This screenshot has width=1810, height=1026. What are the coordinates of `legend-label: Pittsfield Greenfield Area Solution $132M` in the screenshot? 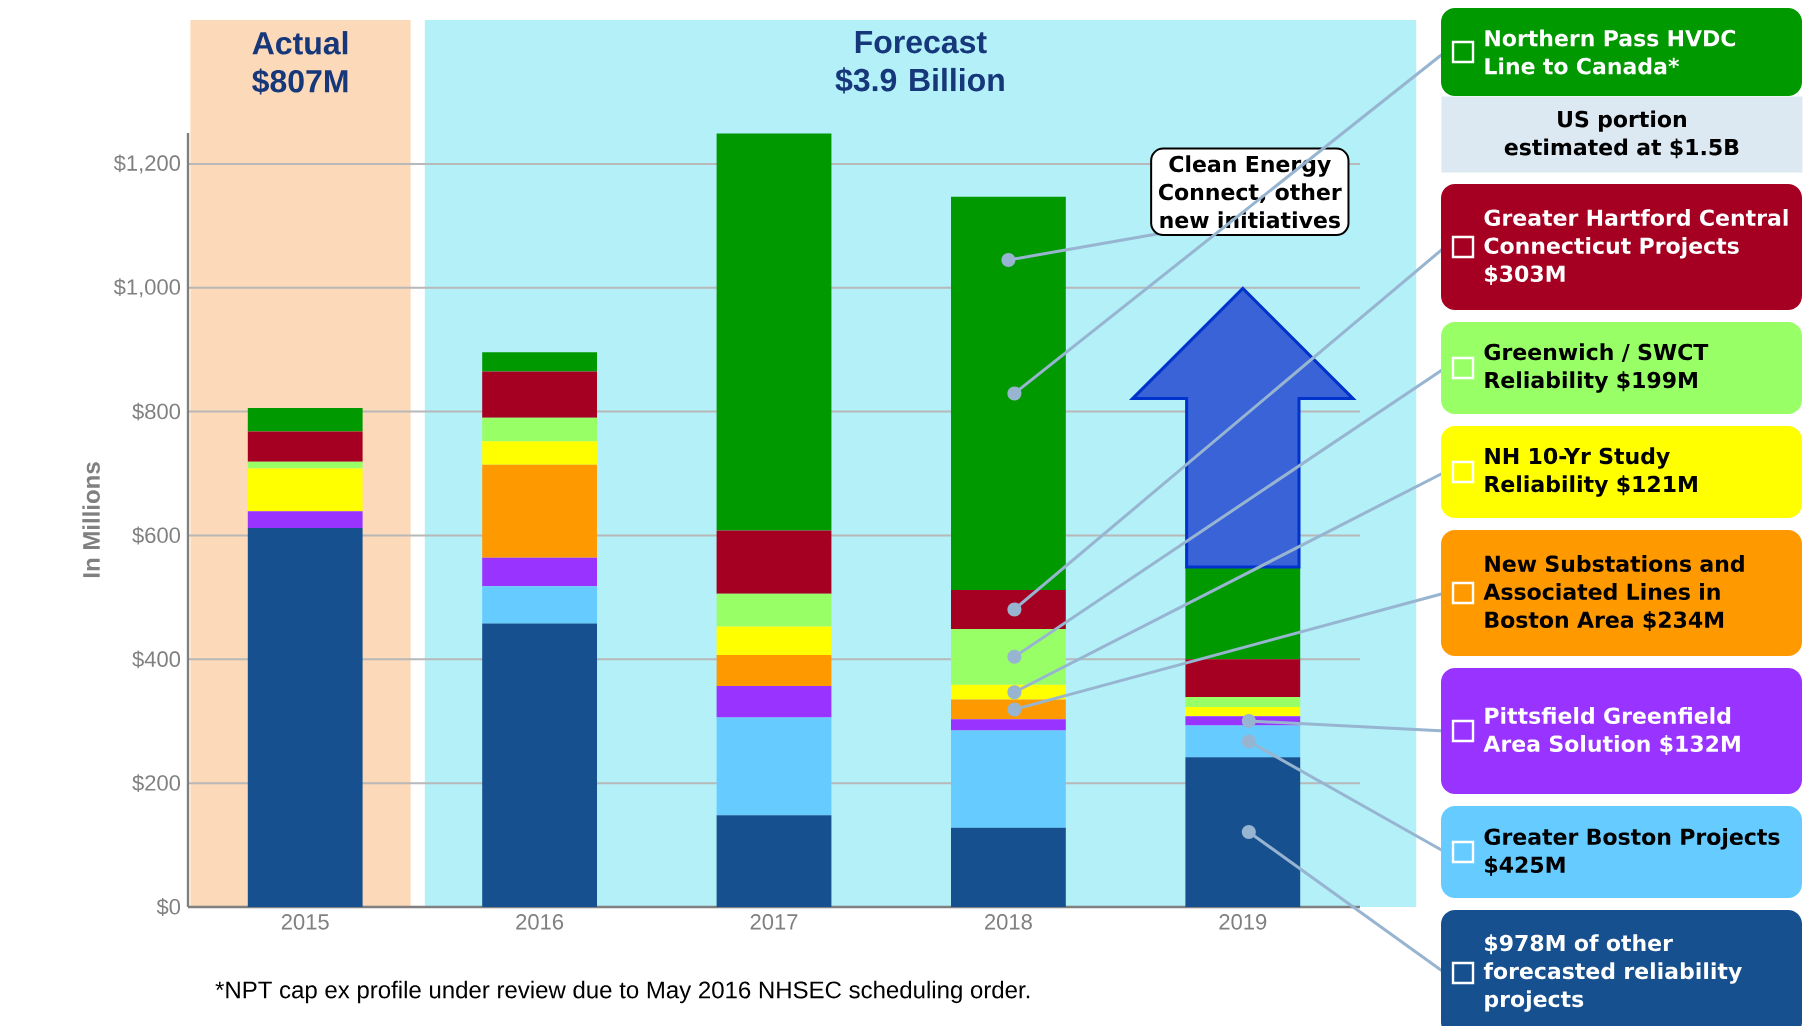 It's located at (1611, 731).